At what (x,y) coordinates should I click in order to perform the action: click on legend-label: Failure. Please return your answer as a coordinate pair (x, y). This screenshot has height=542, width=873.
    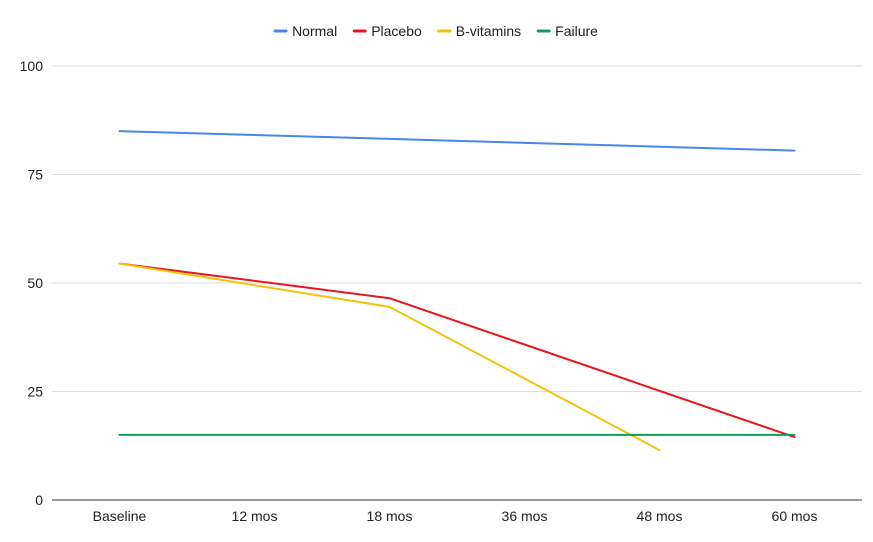
    Looking at the image, I should click on (576, 31).